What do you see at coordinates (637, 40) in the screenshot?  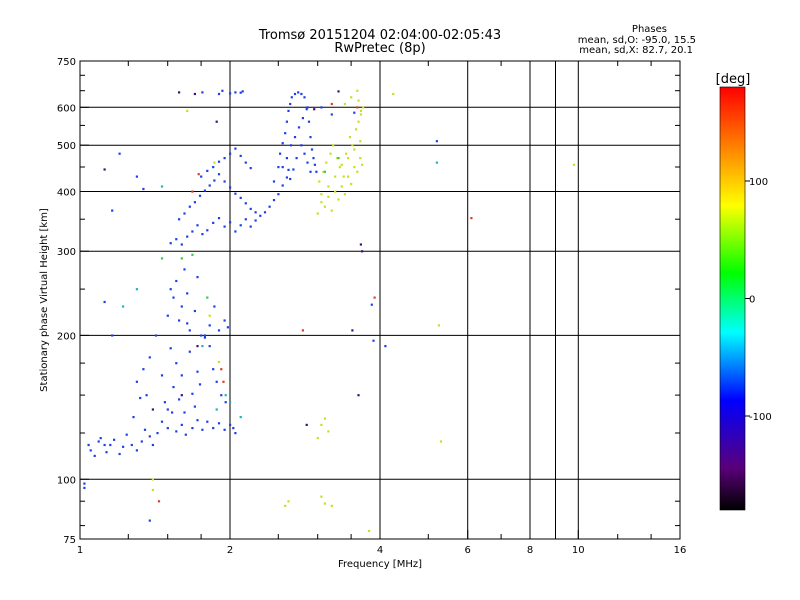 I see `phases-stats-o: mean, sd,O: -95.0, 15.5` at bounding box center [637, 40].